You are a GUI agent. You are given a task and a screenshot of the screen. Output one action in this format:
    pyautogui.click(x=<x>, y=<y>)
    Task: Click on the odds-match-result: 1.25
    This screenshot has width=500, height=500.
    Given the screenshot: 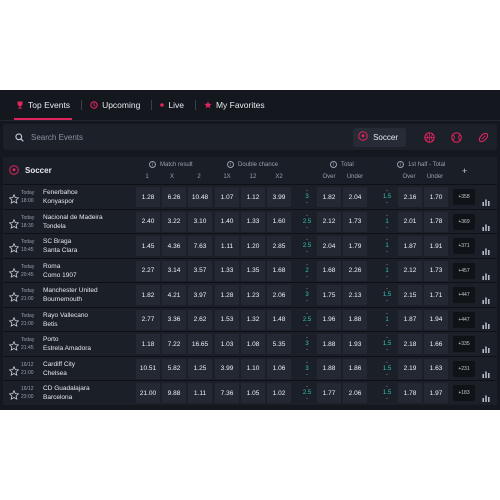 What is the action you would take?
    pyautogui.click(x=200, y=368)
    